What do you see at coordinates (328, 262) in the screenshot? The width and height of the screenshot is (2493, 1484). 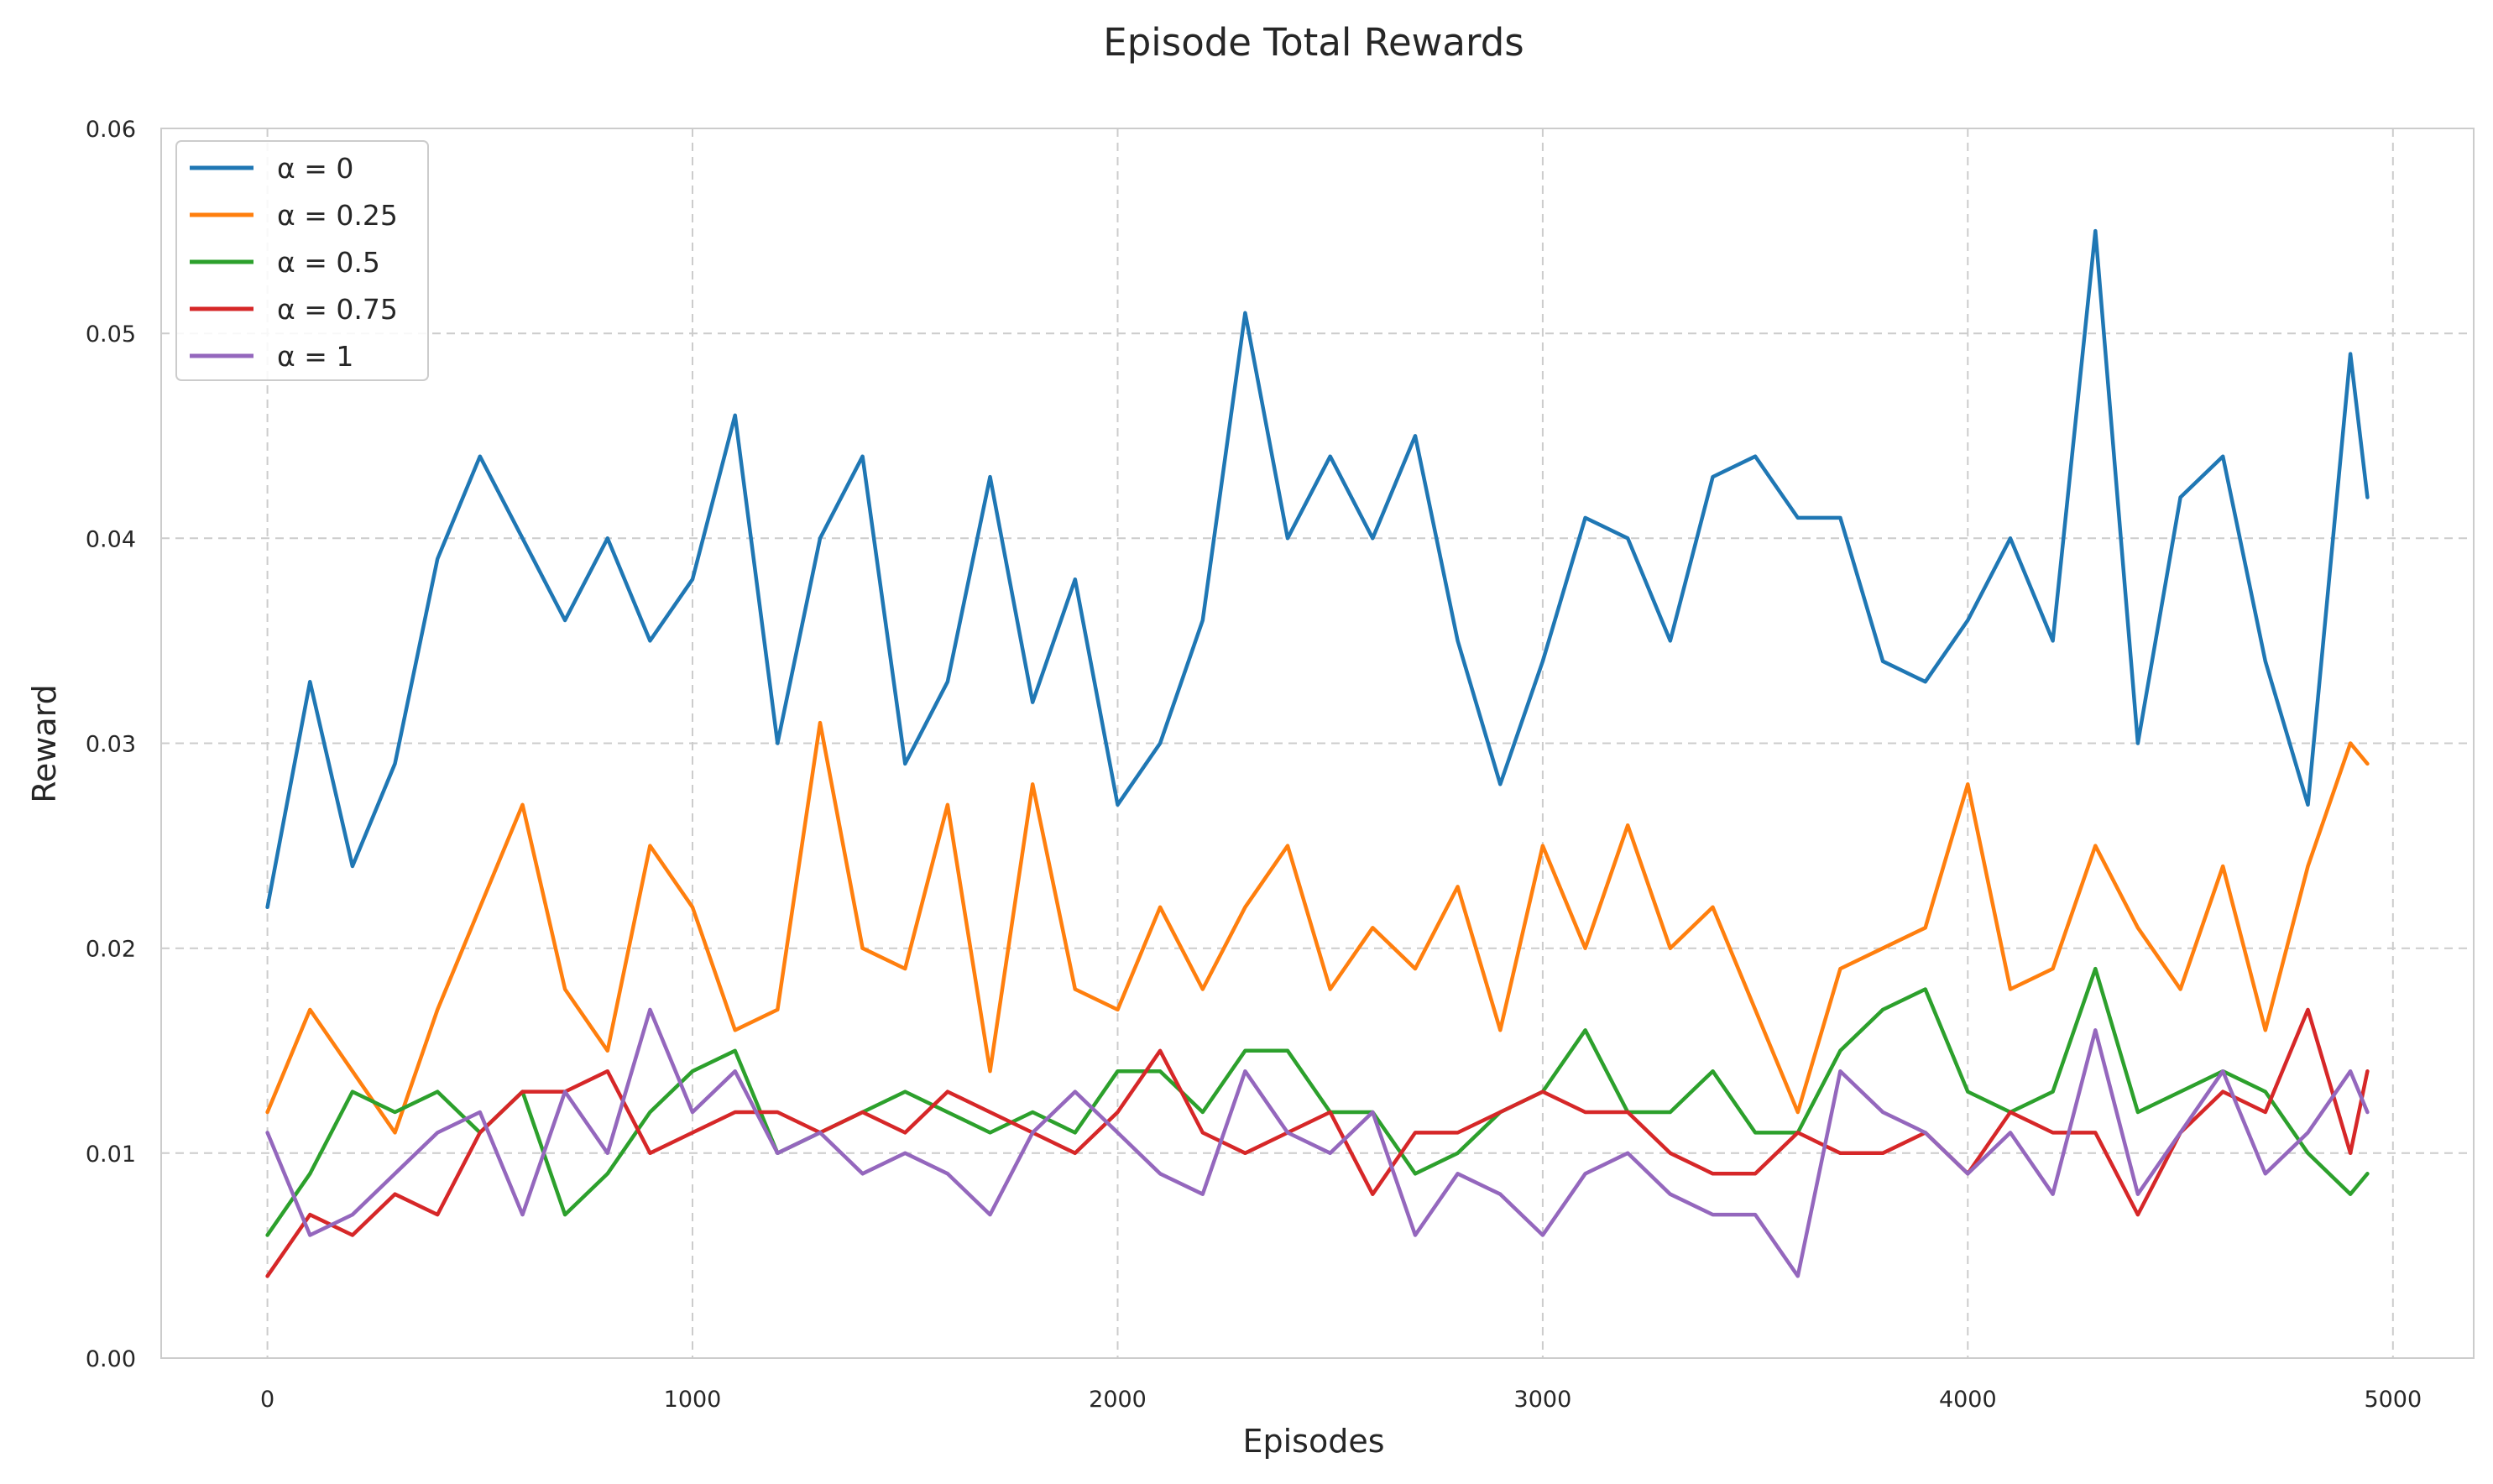 I see `legend-label-2: α = 0.5` at bounding box center [328, 262].